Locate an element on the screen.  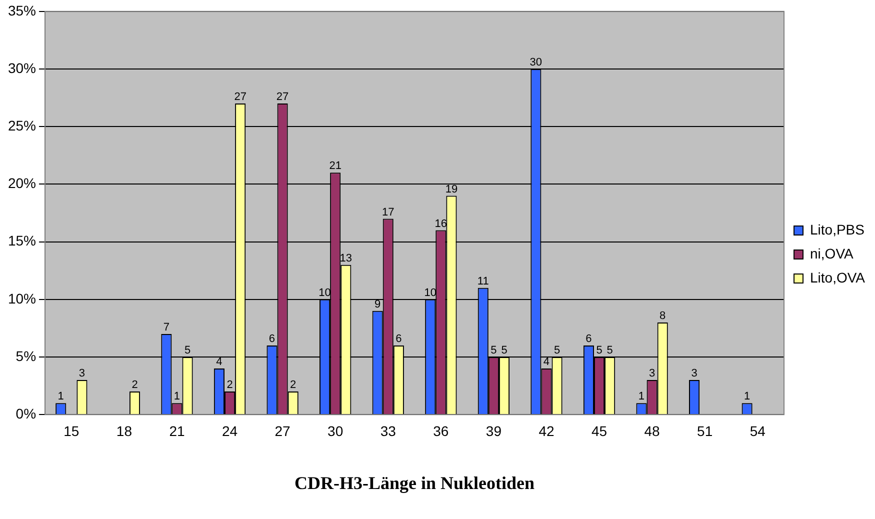
x-tick-label: 39 is located at coordinates (494, 430).